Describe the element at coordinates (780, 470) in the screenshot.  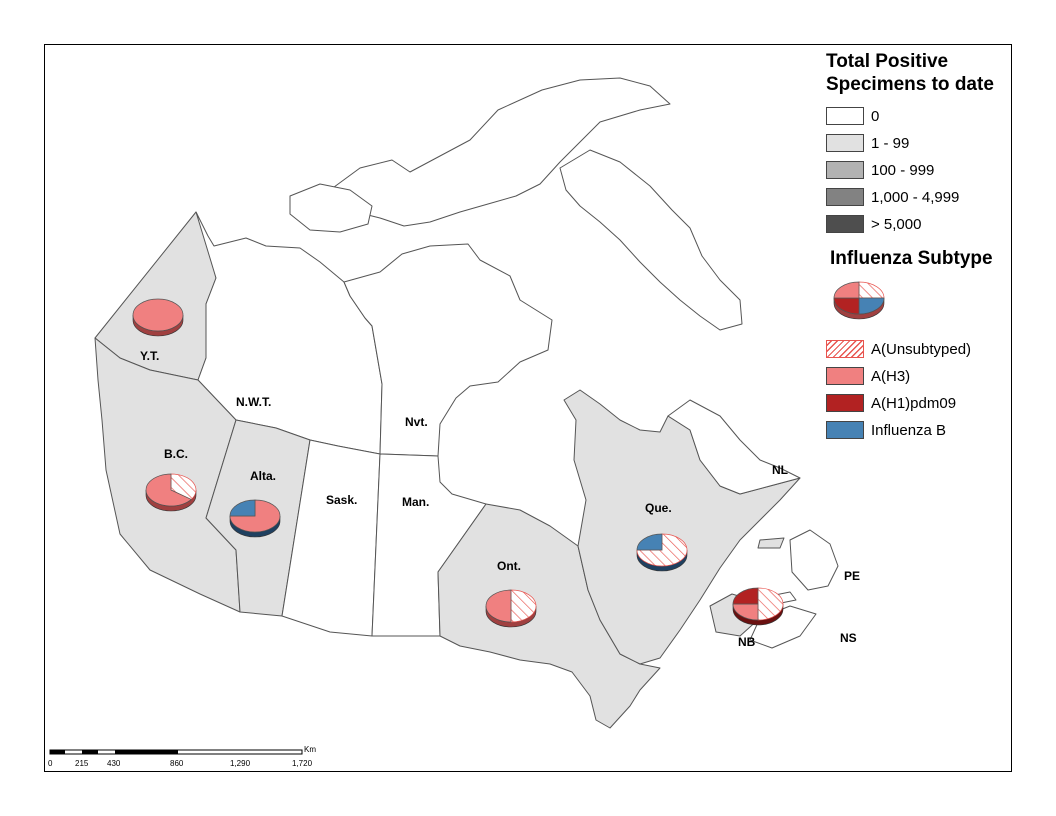
I see `label-nl: NL` at that location.